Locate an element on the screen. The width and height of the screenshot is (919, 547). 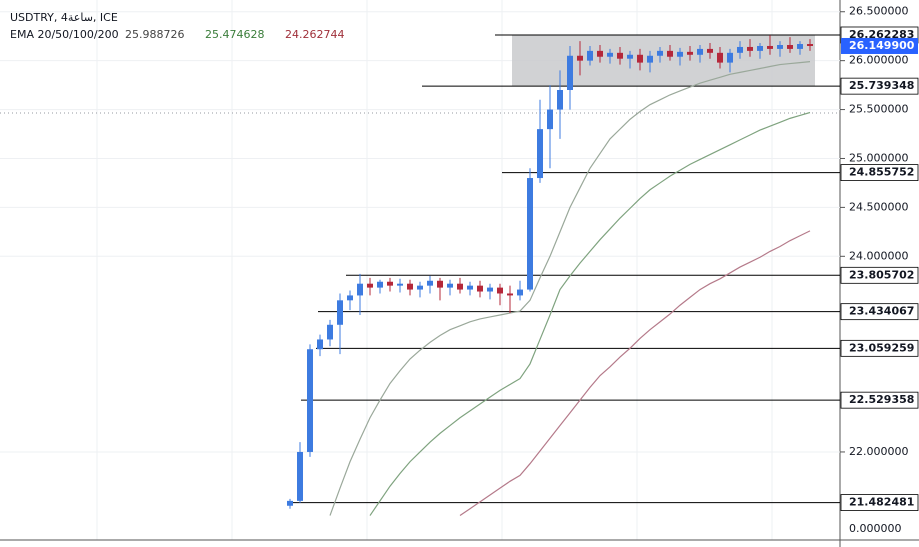
y-tick-label: 25.000000 is located at coordinates (879, 157).